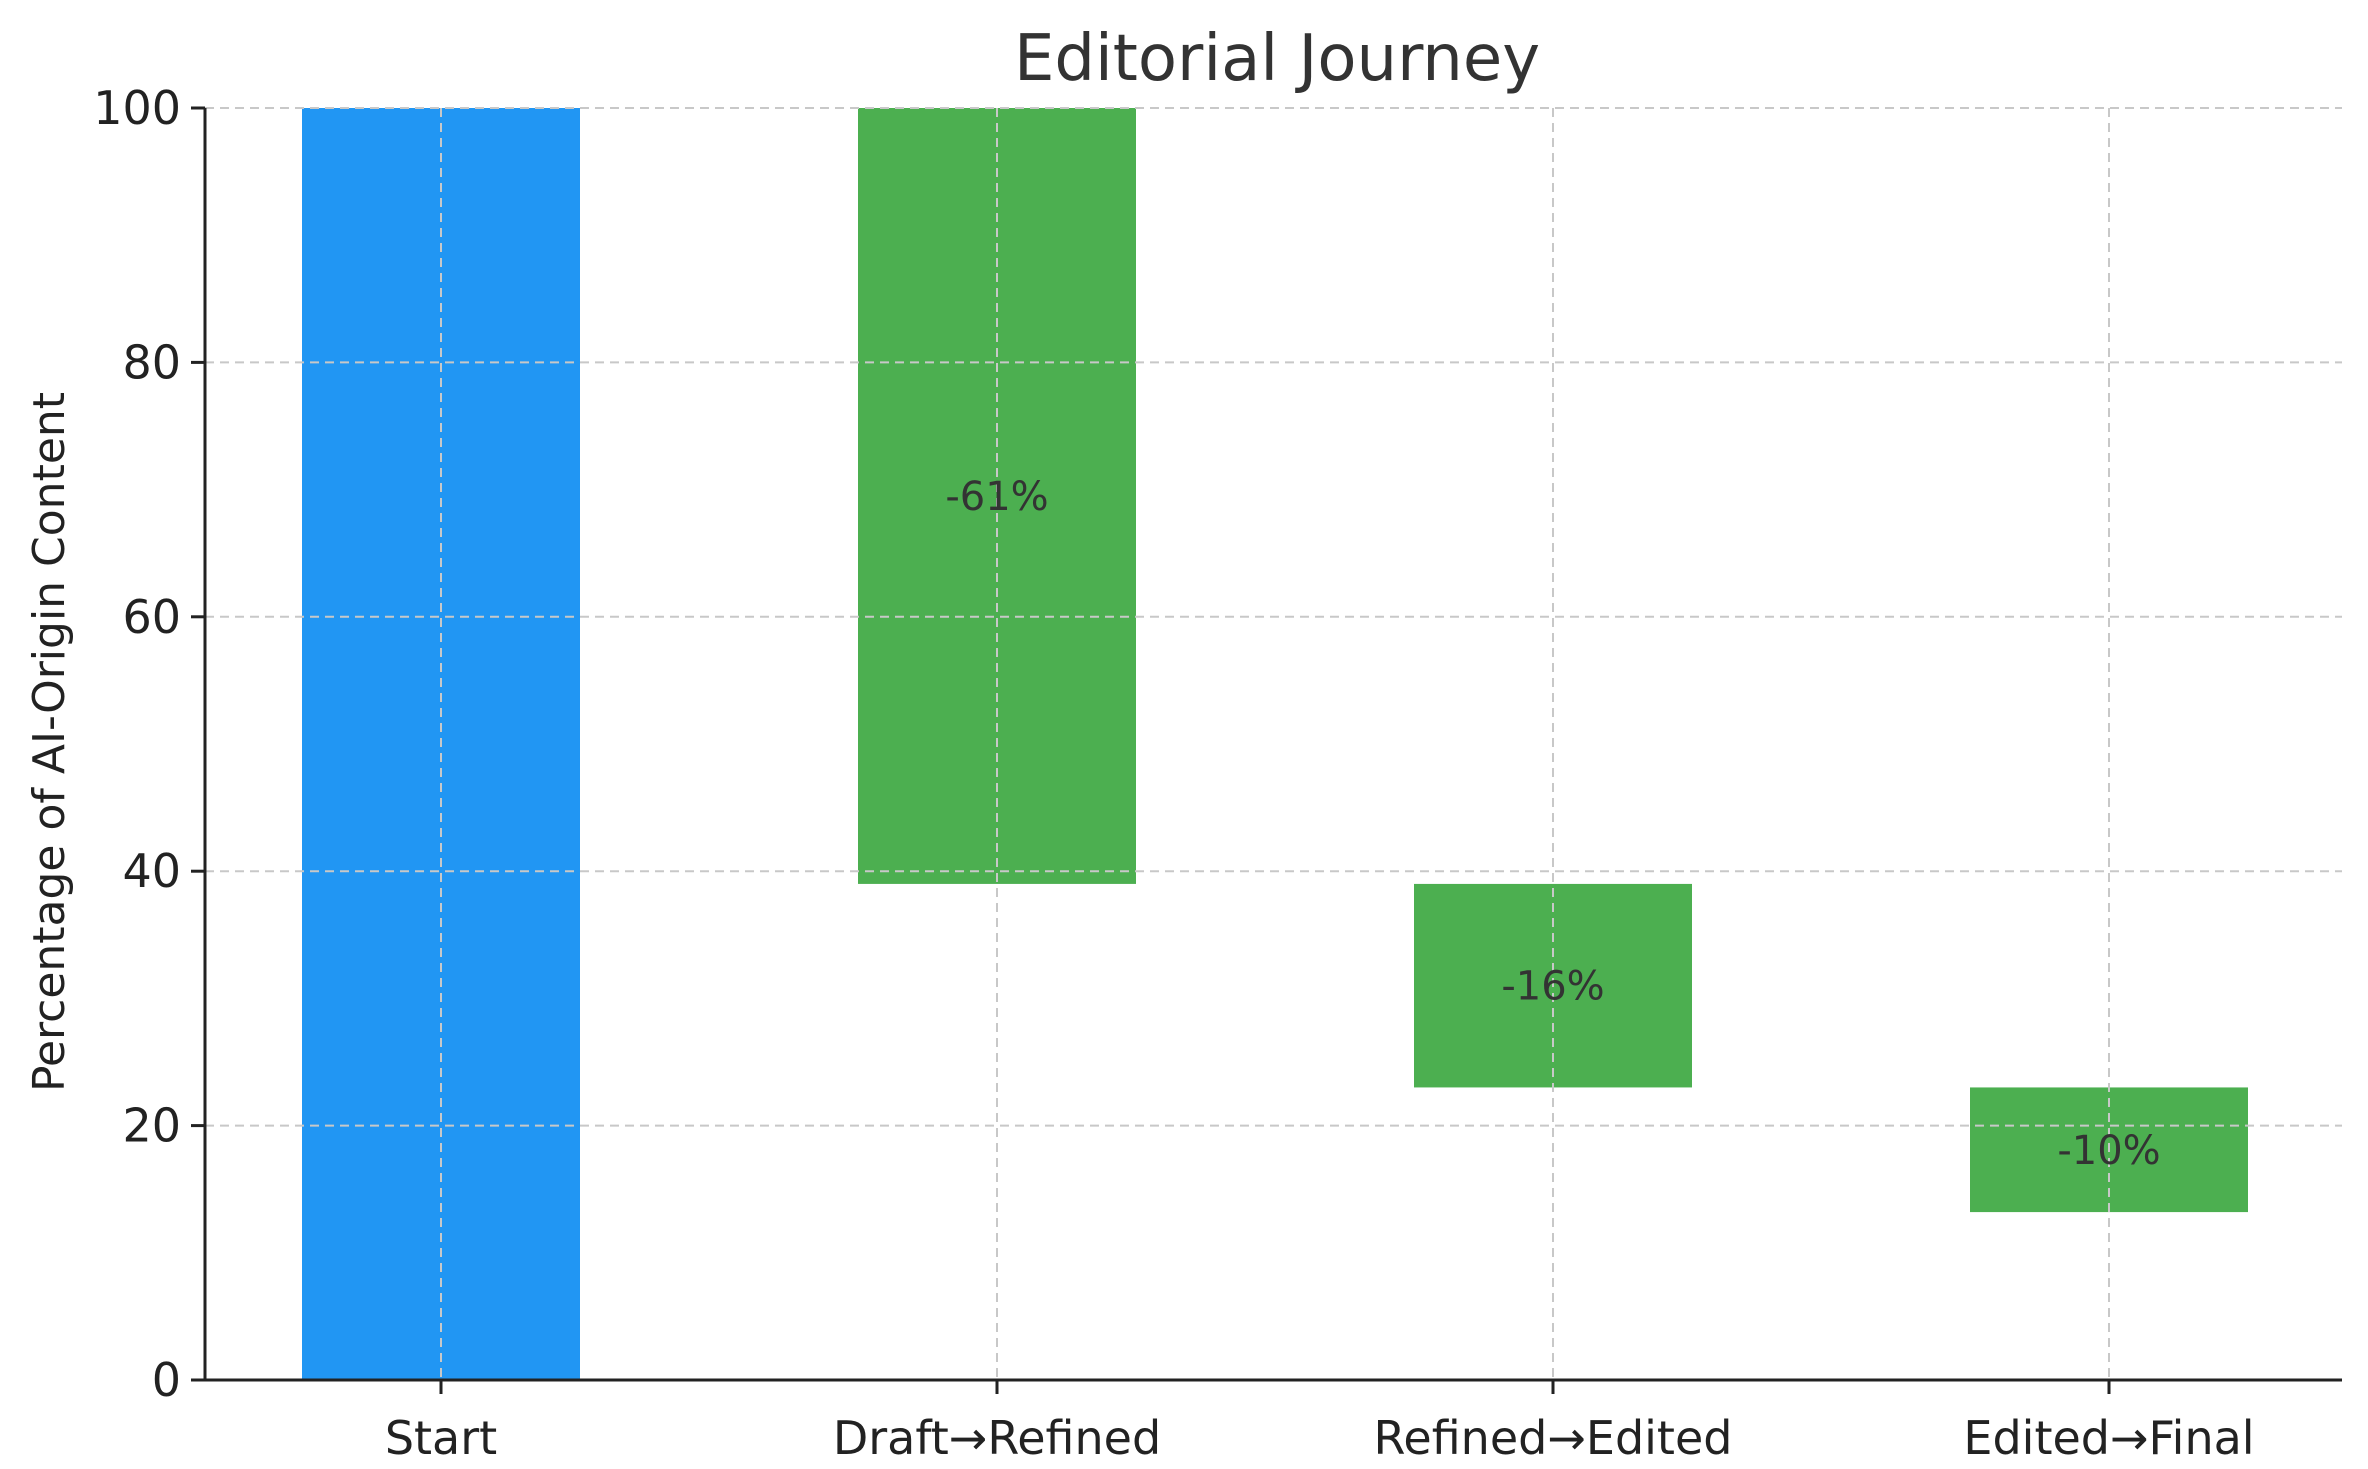  Describe the element at coordinates (1553, 1438) in the screenshot. I see `x-tick-label: Refined→Edited` at that location.